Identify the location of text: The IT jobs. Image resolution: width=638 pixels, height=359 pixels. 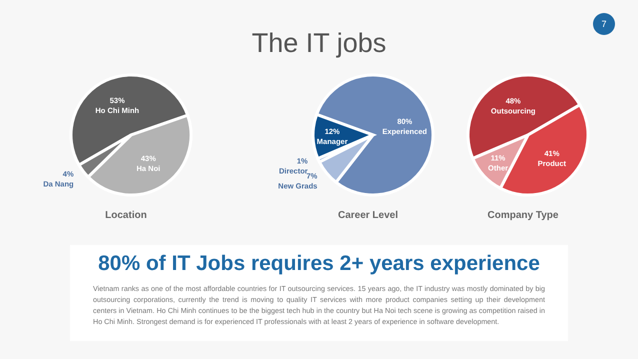
(319, 43).